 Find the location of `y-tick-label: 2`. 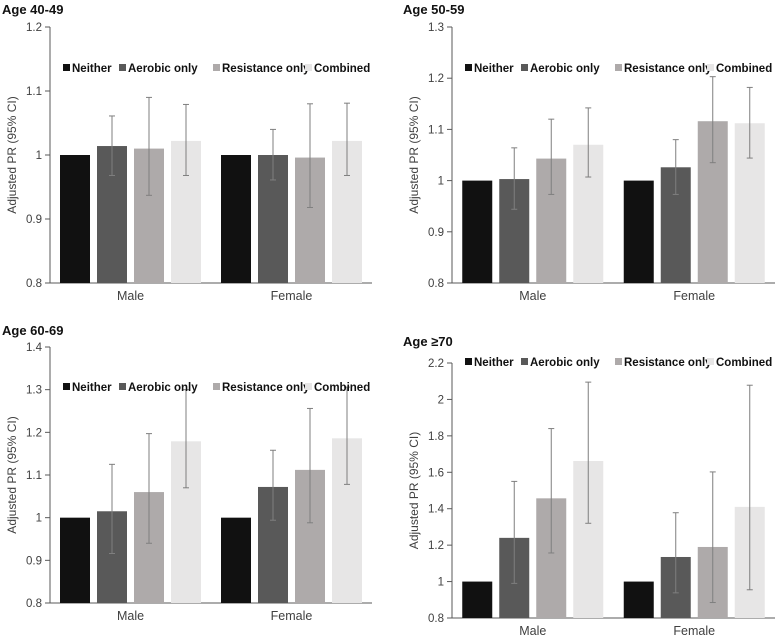

y-tick-label: 2 is located at coordinates (441, 400).